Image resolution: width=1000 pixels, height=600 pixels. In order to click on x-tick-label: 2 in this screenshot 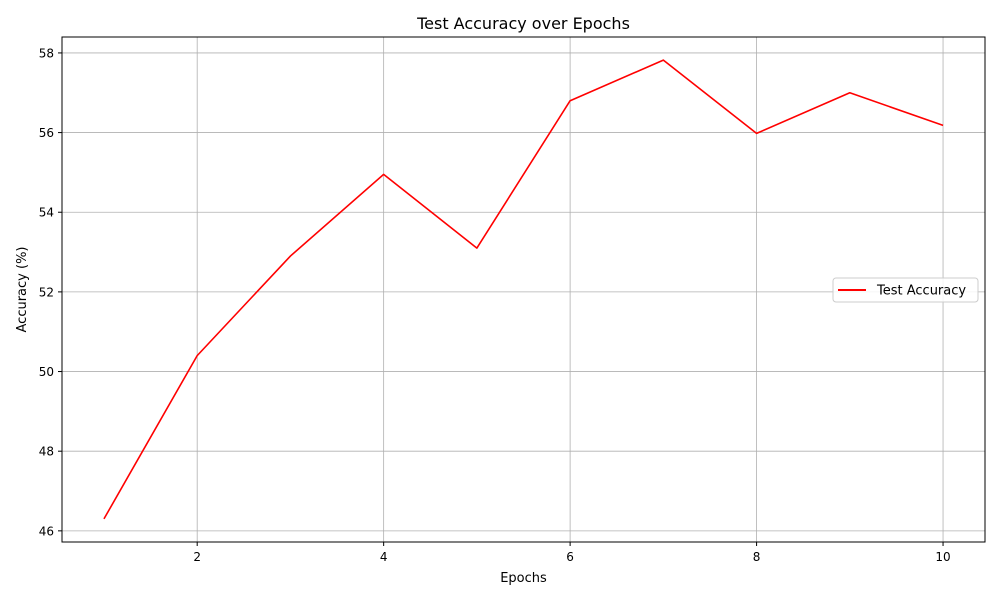, I will do `click(197, 557)`.